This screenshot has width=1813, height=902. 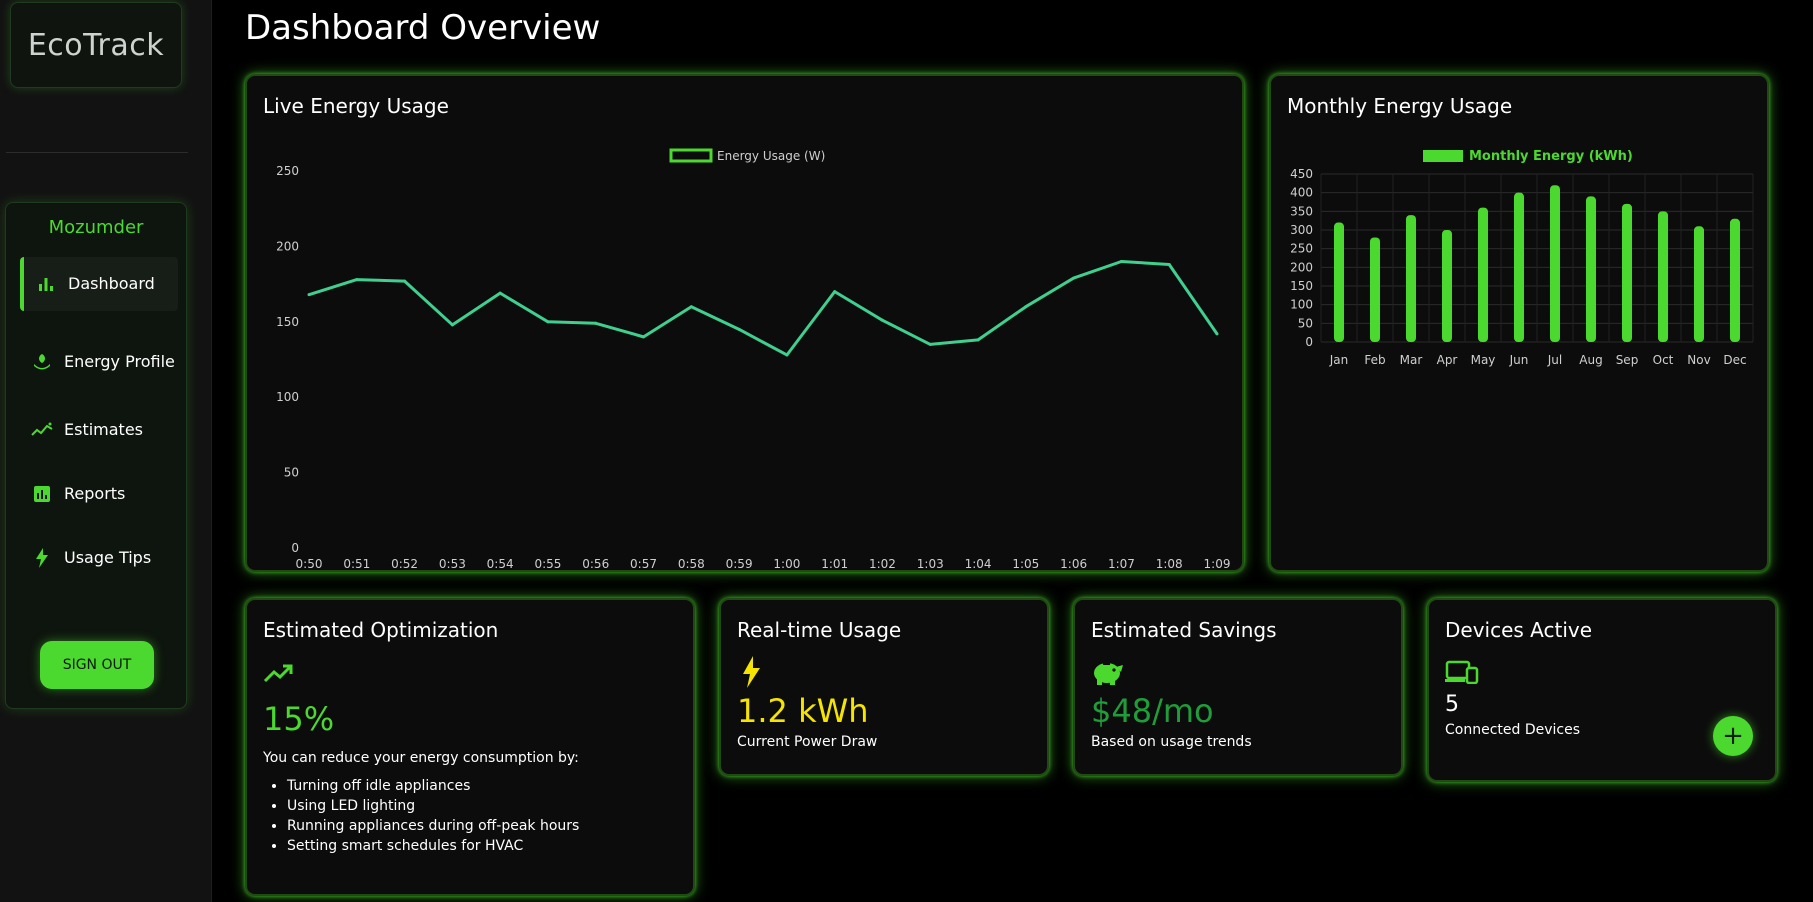 I want to click on y-tick-label: 200, so click(x=287, y=246).